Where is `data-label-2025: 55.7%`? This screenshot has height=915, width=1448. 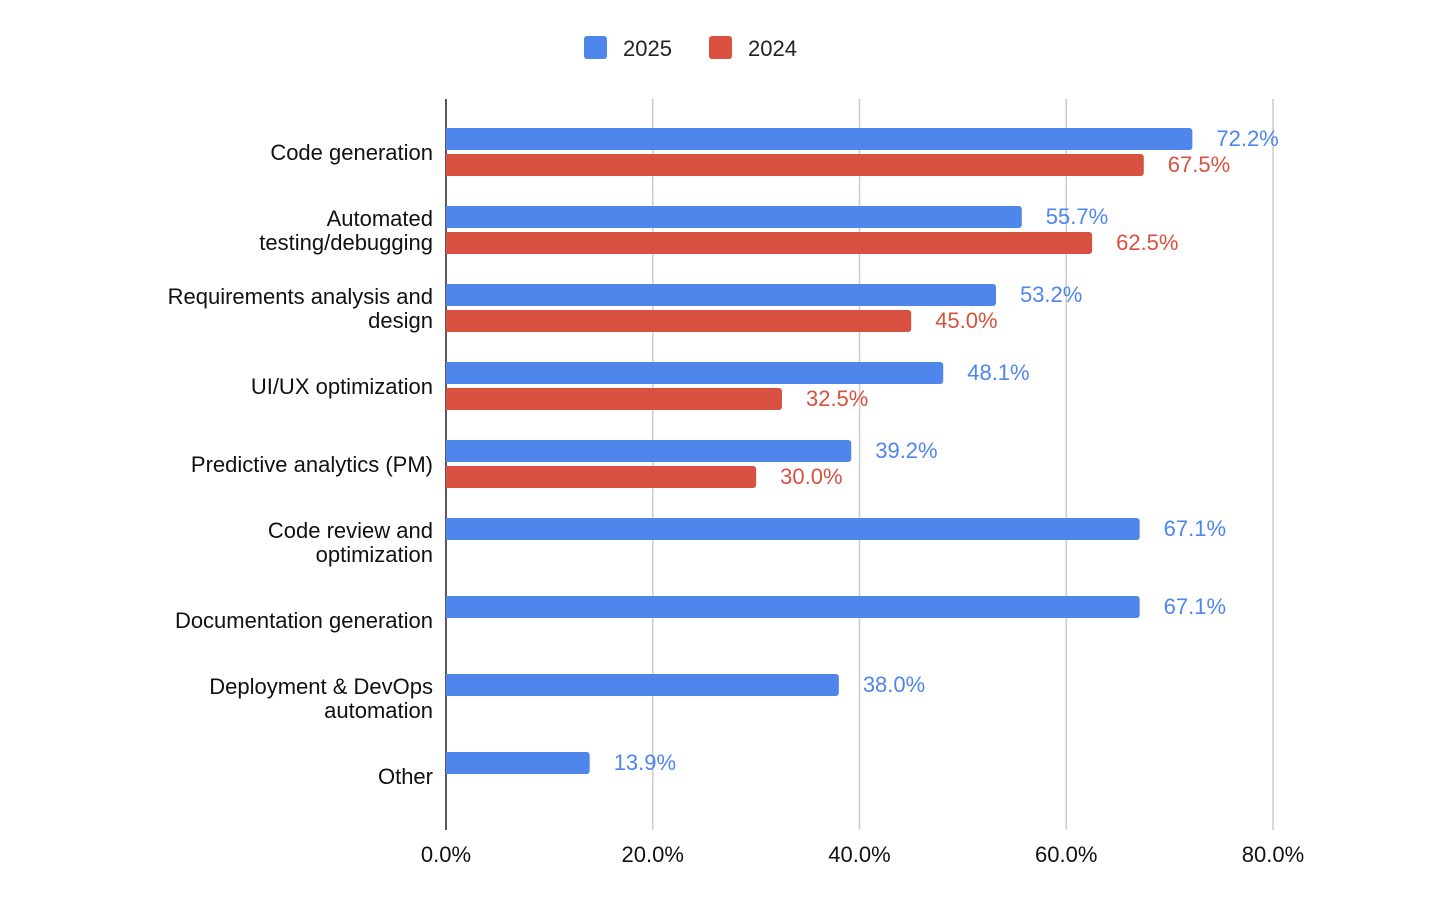
data-label-2025: 55.7% is located at coordinates (1077, 216).